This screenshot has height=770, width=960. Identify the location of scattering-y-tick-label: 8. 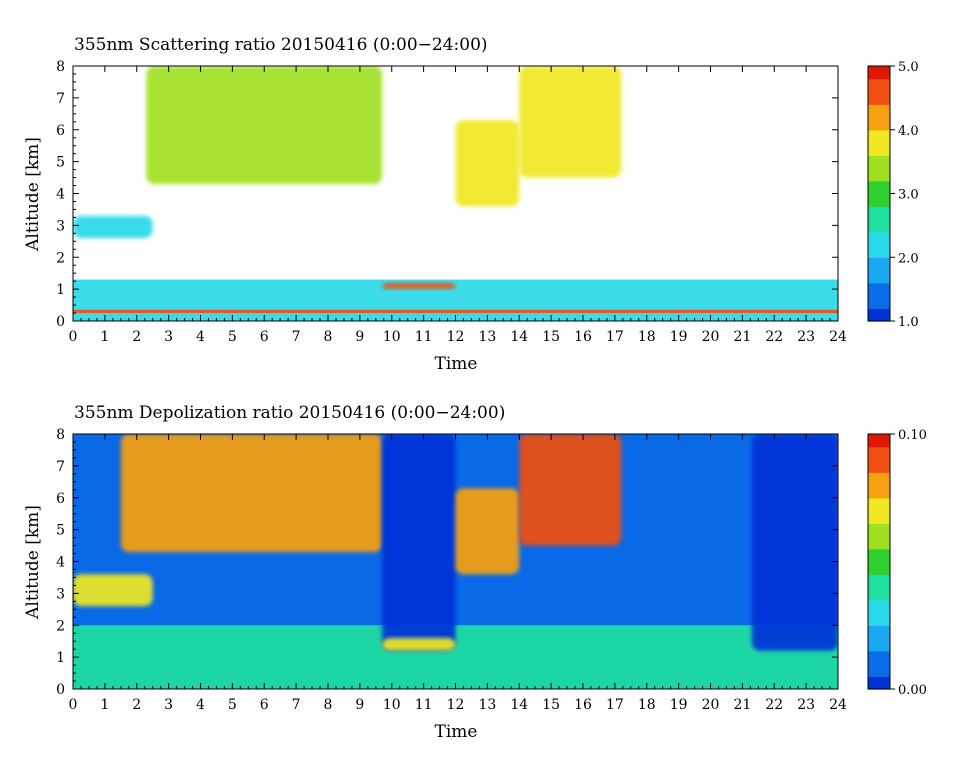
(60, 67).